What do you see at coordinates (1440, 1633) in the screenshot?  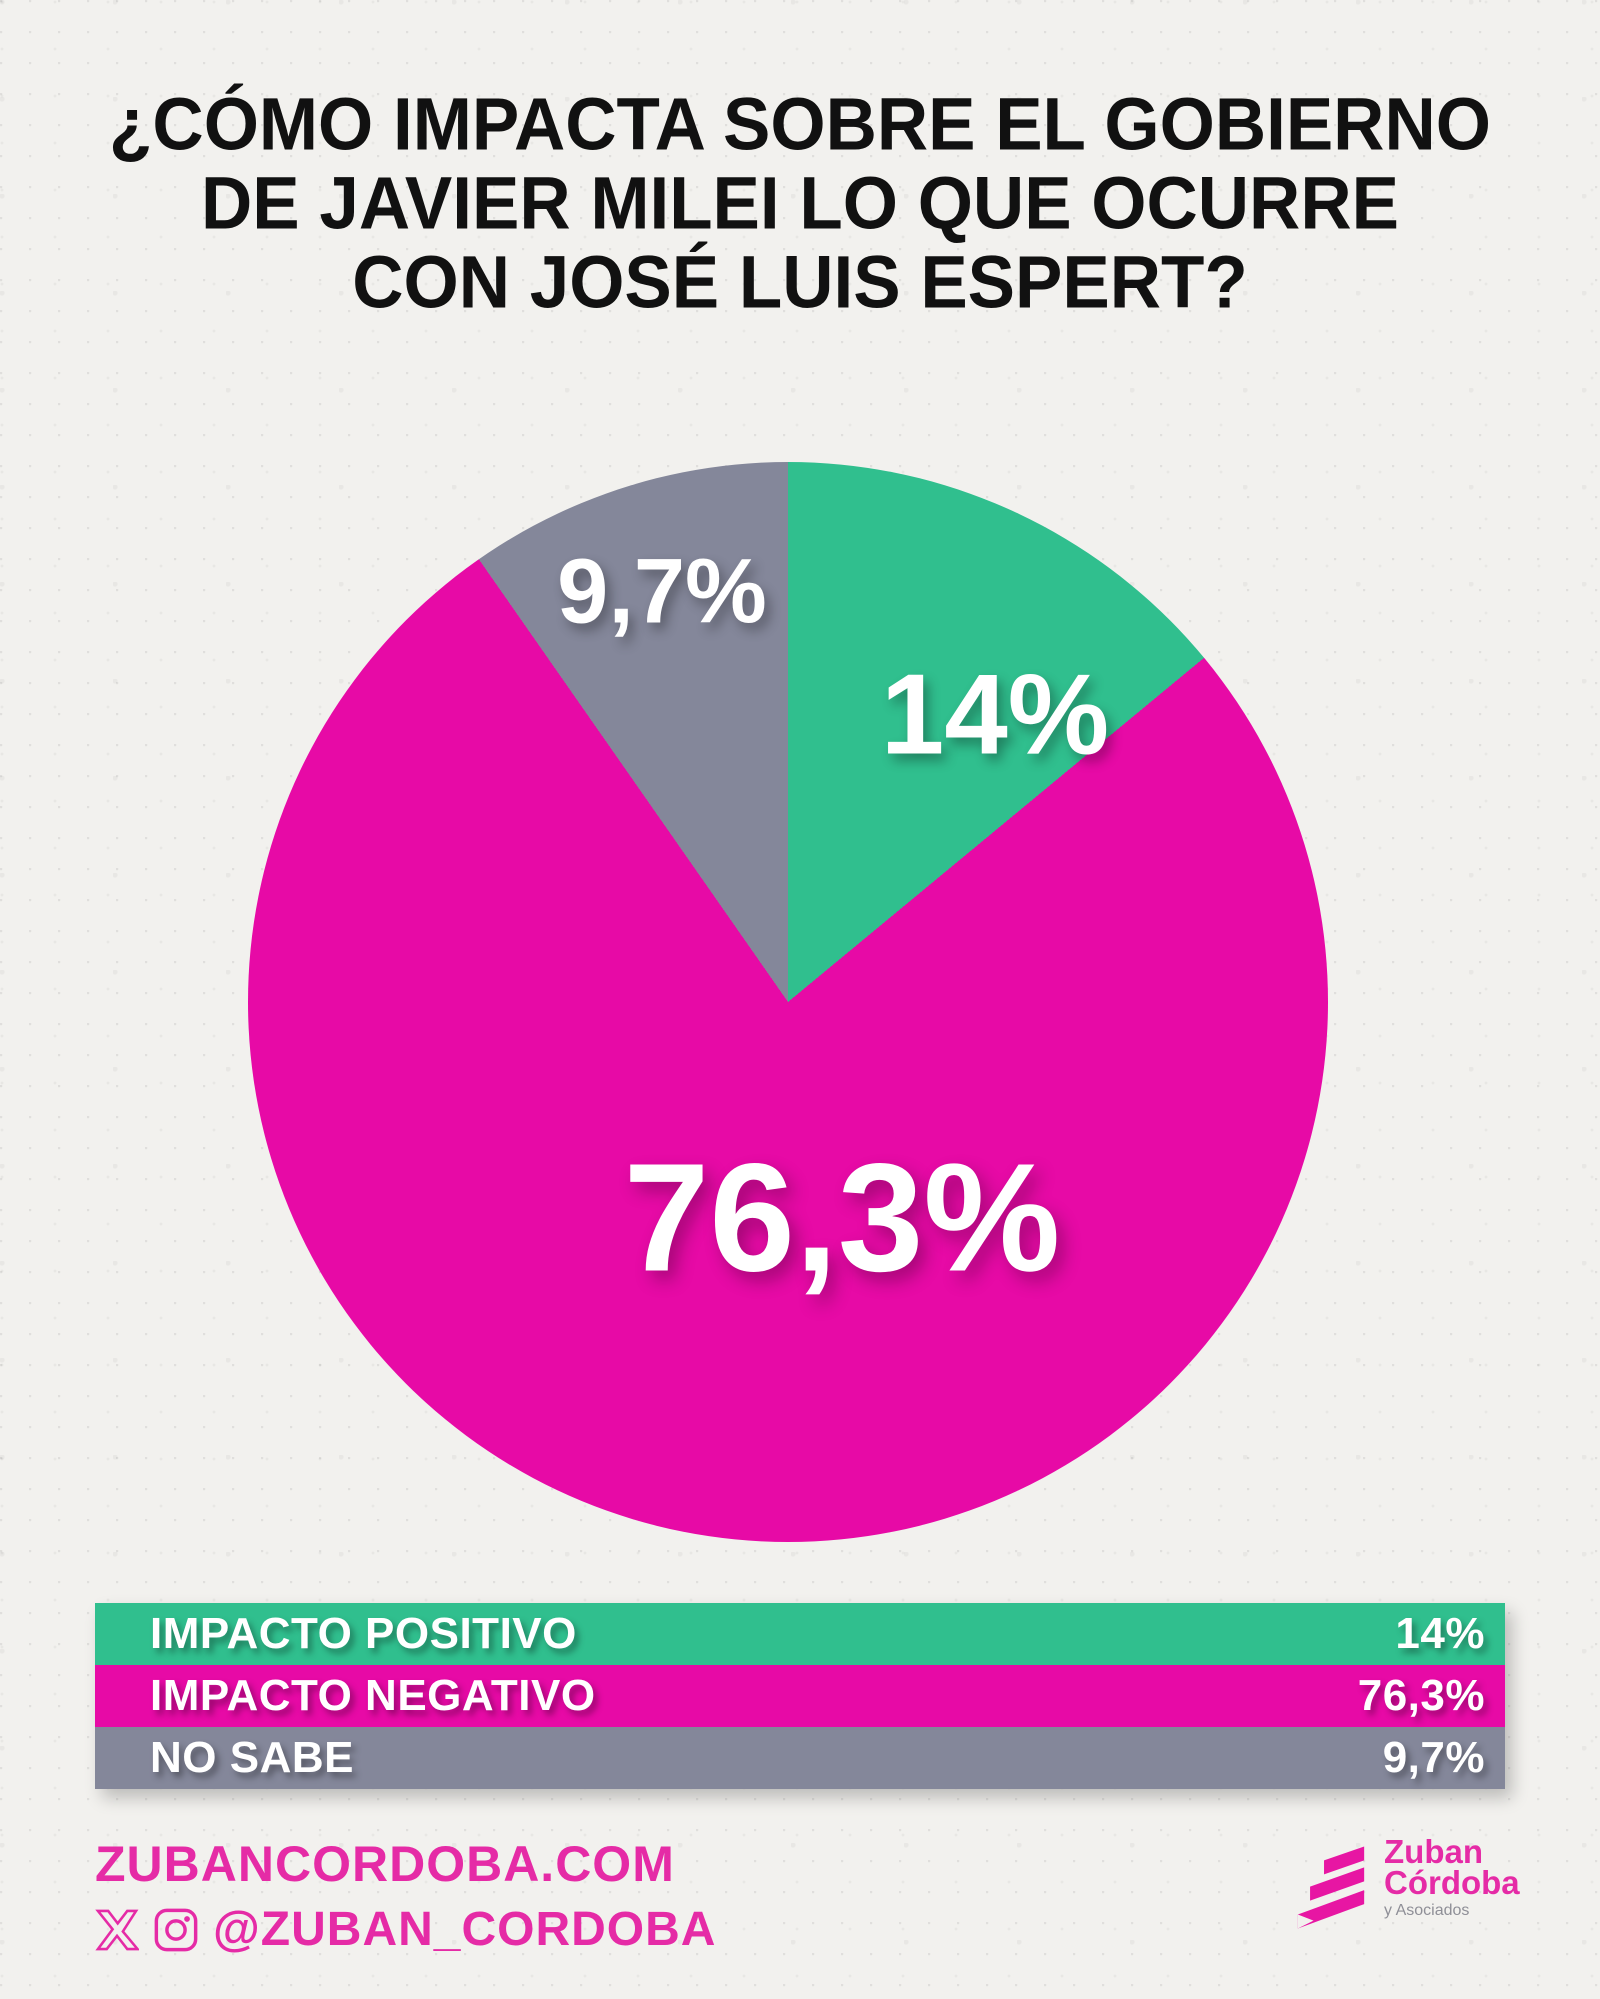 I see `legend-value: 14%` at bounding box center [1440, 1633].